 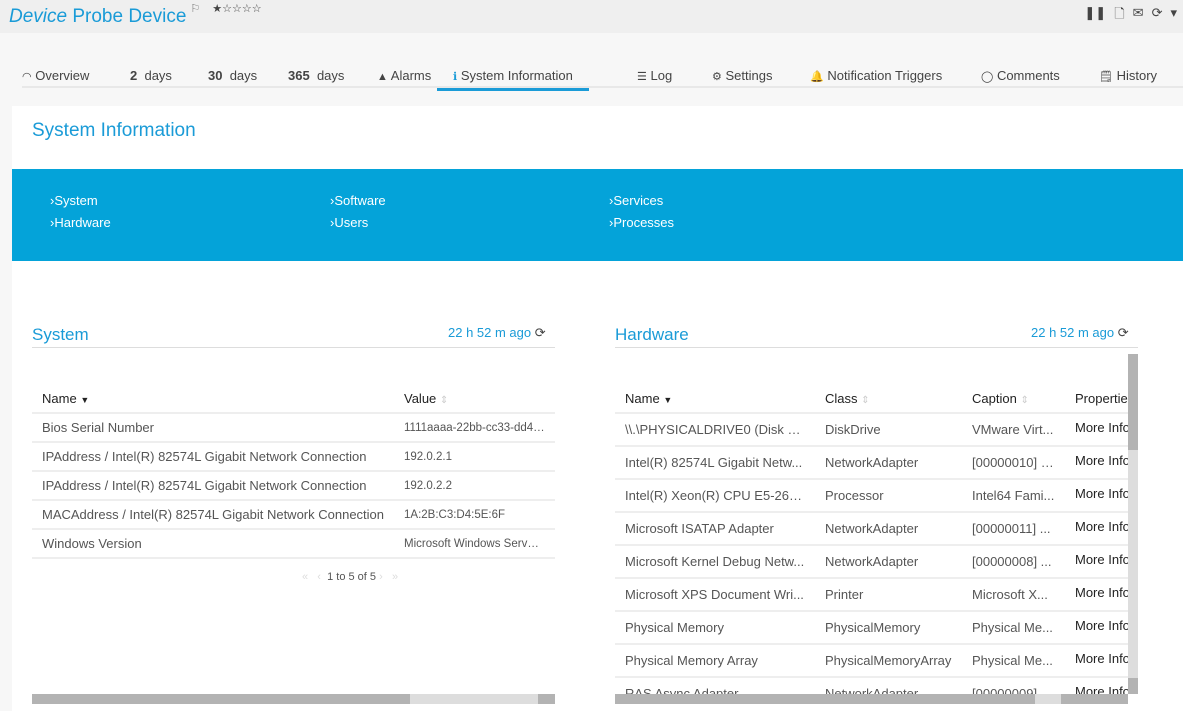 What do you see at coordinates (1173, 12) in the screenshot?
I see `dropdown-icon: ▾` at bounding box center [1173, 12].